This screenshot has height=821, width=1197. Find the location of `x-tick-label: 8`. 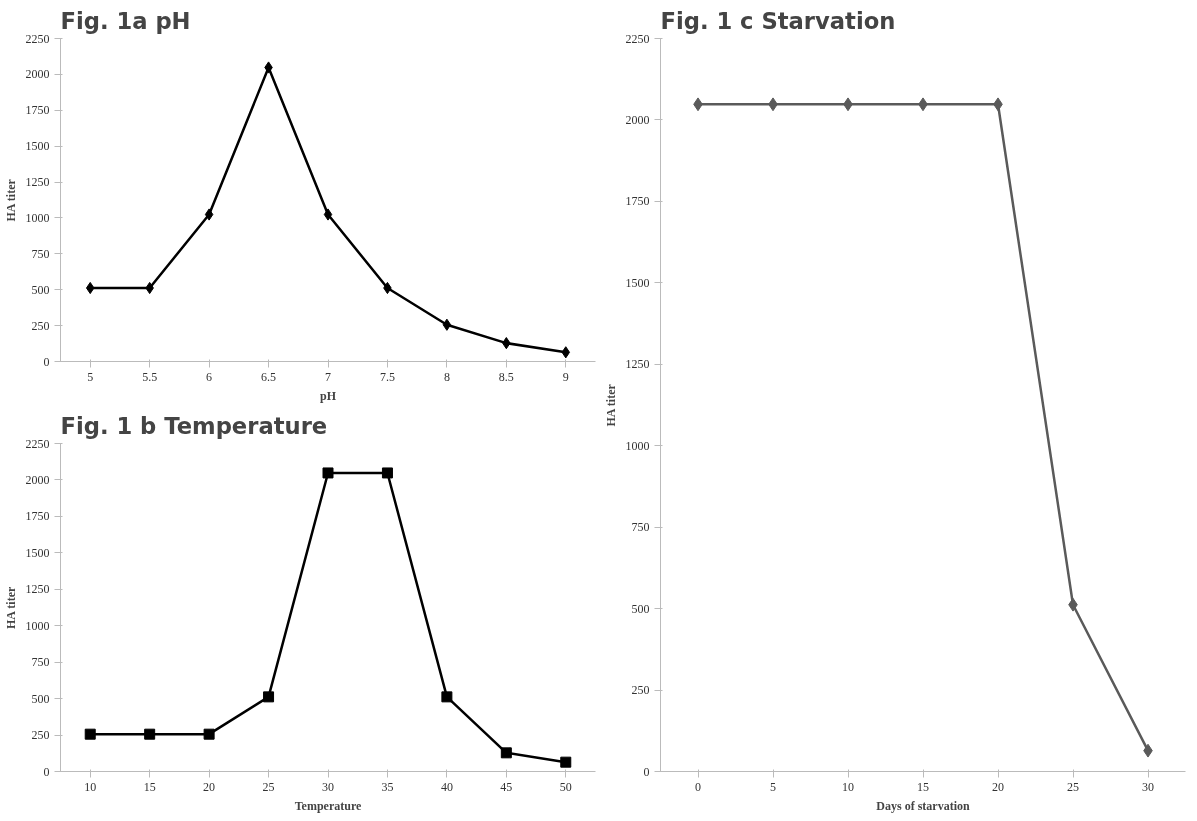

x-tick-label: 8 is located at coordinates (446, 376).